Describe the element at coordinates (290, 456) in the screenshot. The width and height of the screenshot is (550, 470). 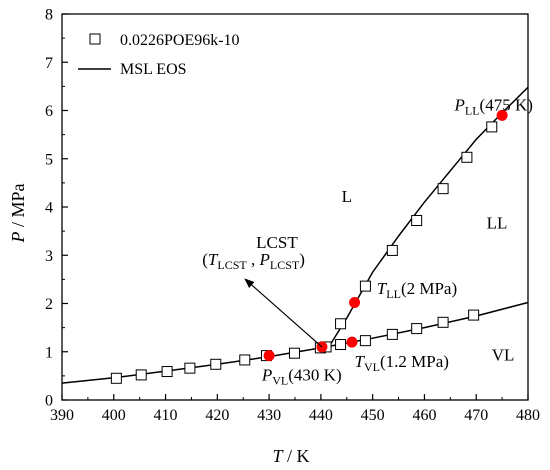
I see `x-axis-title: T / K` at that location.